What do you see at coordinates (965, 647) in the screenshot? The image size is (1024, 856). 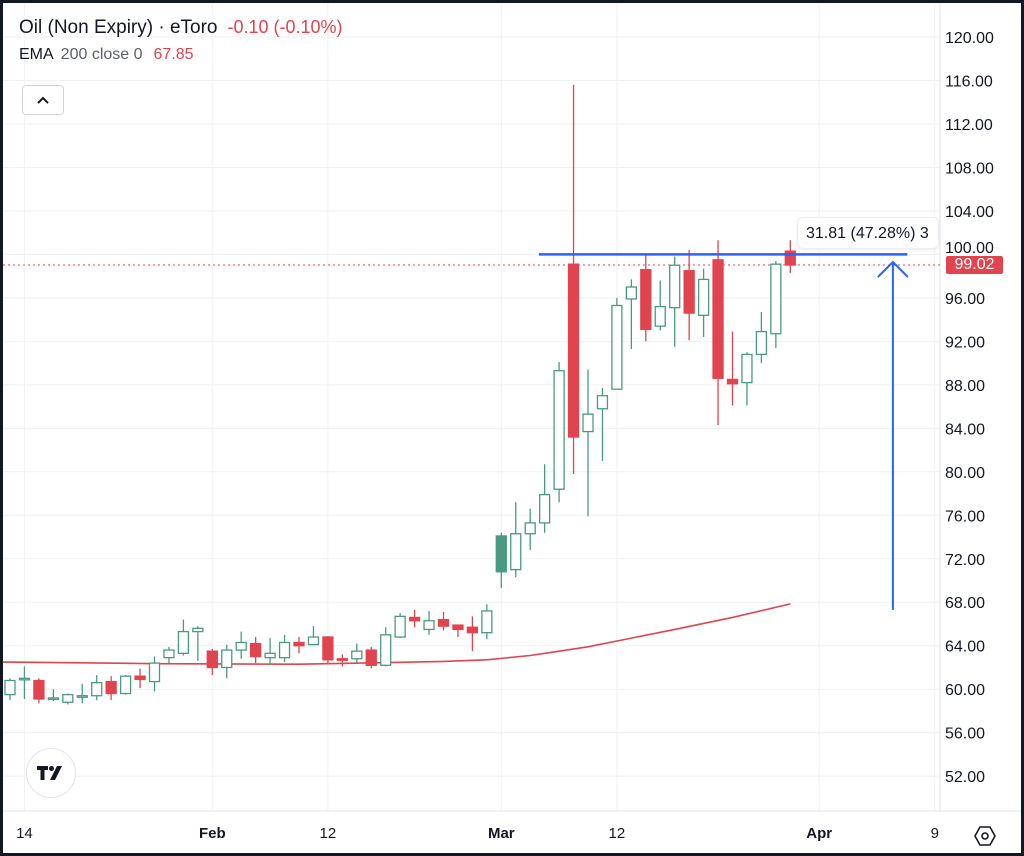 I see `y-tick-label: 64.00` at bounding box center [965, 647].